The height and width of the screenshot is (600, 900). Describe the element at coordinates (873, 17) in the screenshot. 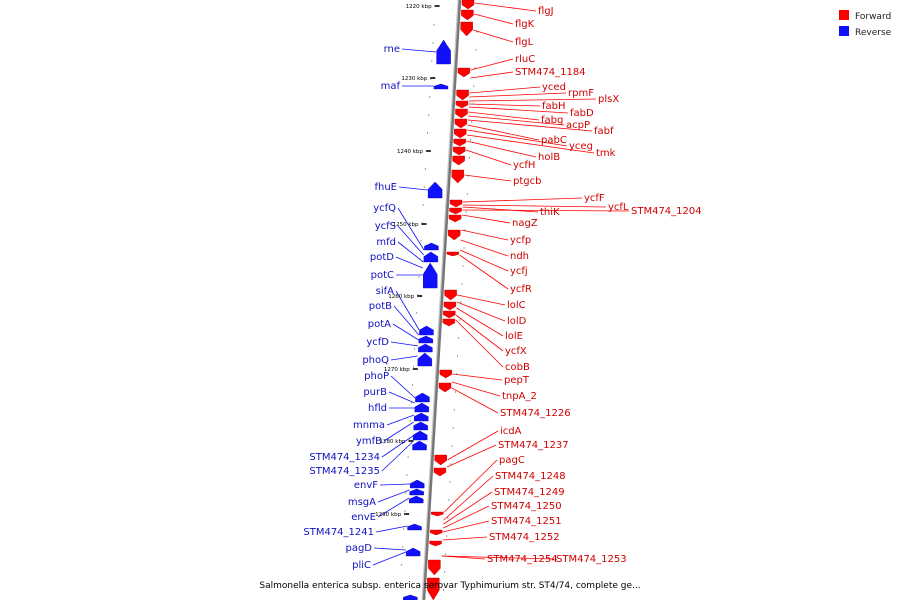

I see `legend-label-forward: Forward` at that location.